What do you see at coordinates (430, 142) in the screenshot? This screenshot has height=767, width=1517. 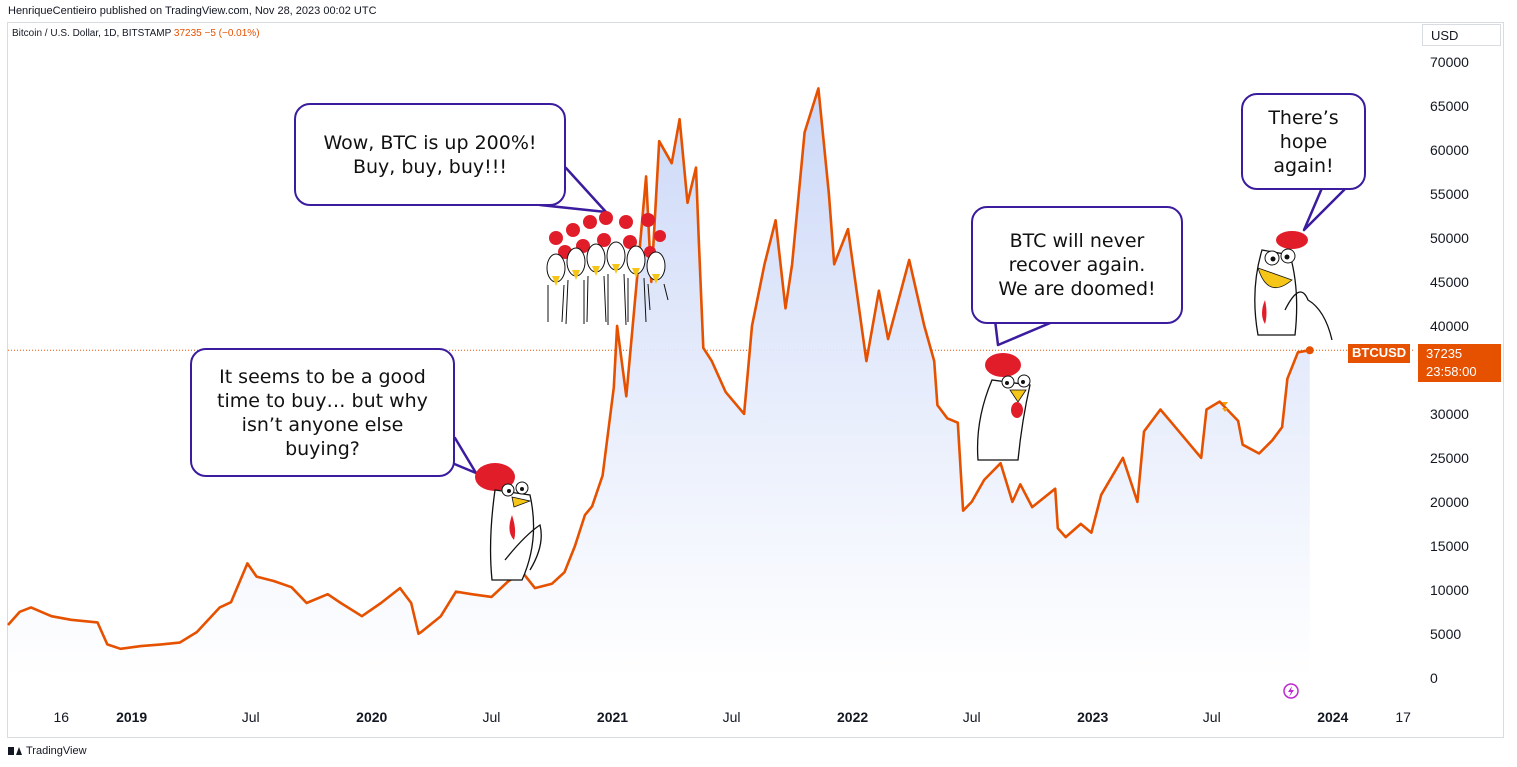 I see `bubble-line: Wow, BTC is up 200%!` at bounding box center [430, 142].